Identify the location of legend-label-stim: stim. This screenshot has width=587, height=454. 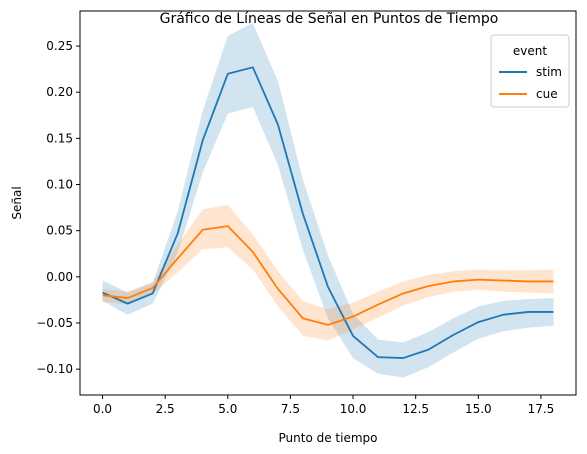
(549, 72).